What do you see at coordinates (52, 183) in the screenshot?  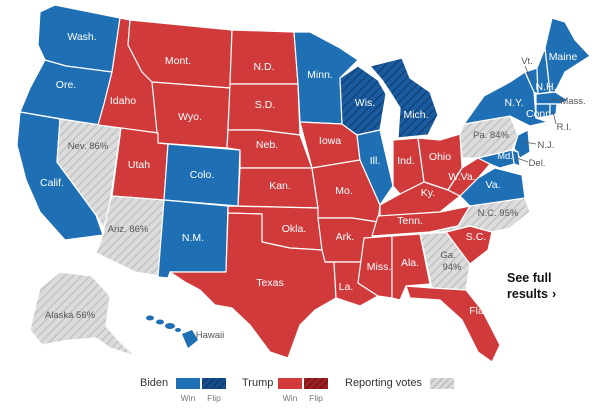 I see `label-calif: Calif.` at bounding box center [52, 183].